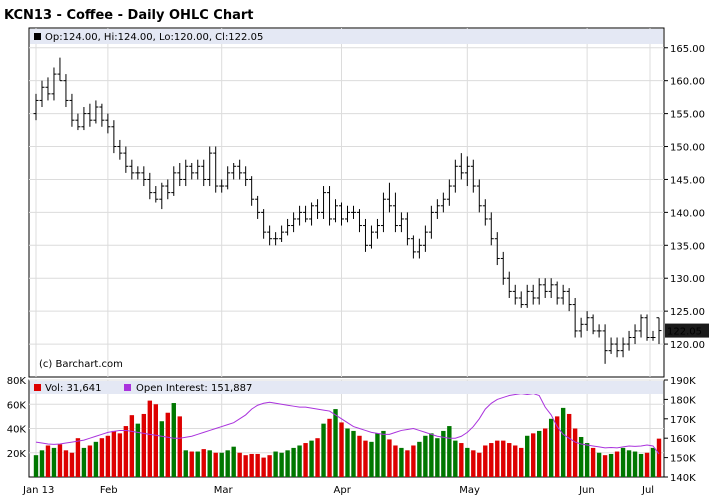  Describe the element at coordinates (73, 388) in the screenshot. I see `volume-legend-text: Vol: 31,641` at that location.